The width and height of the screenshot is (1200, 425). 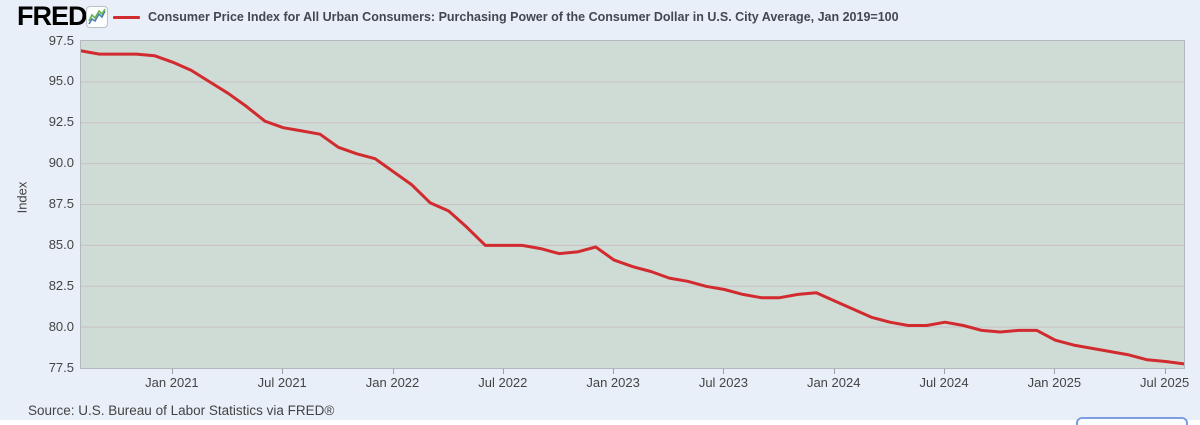 What do you see at coordinates (282, 382) in the screenshot?
I see `x-tick-label: Jul 2021` at bounding box center [282, 382].